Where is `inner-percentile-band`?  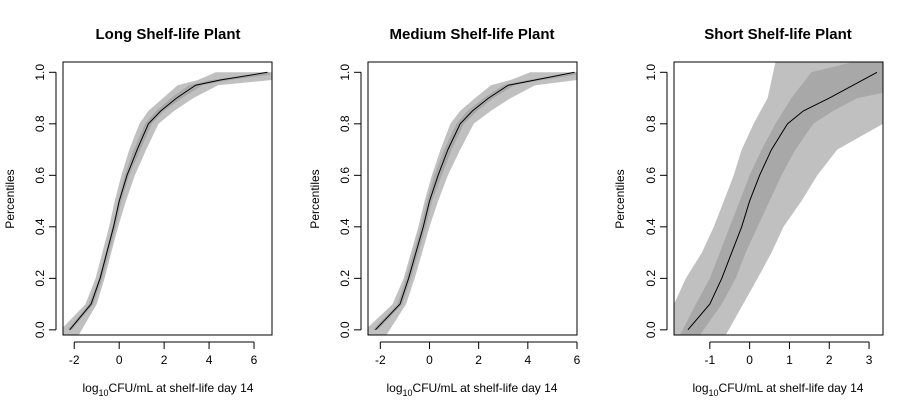 inner-percentile-band is located at coordinates (781, 198).